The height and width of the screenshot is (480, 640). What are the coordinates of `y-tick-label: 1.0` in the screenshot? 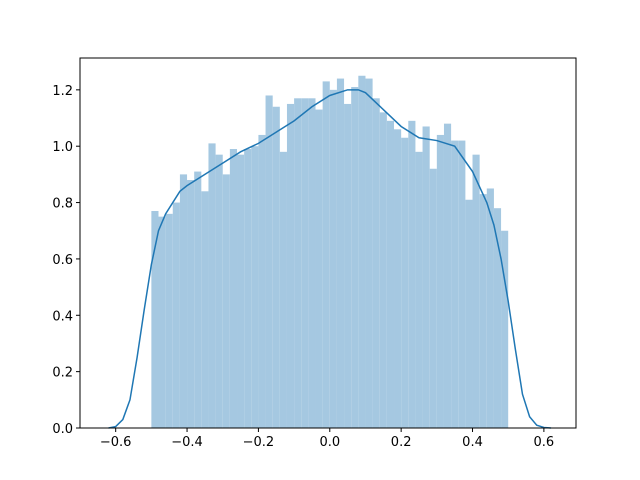 It's located at (62, 147).